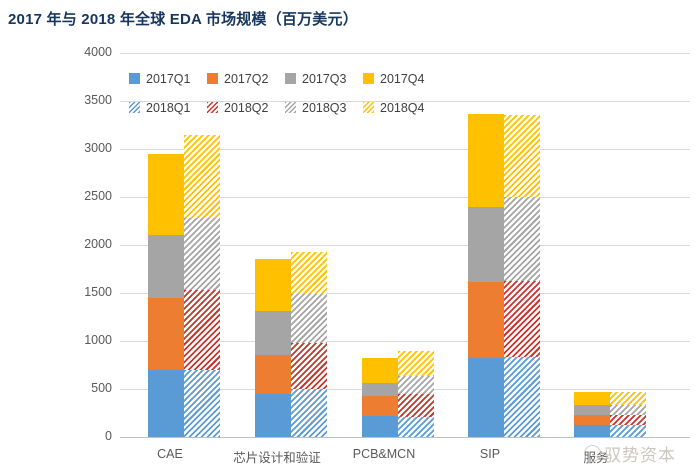 This screenshot has height=474, width=698. I want to click on bar-segment-服务-2018Q4, so click(628, 398).